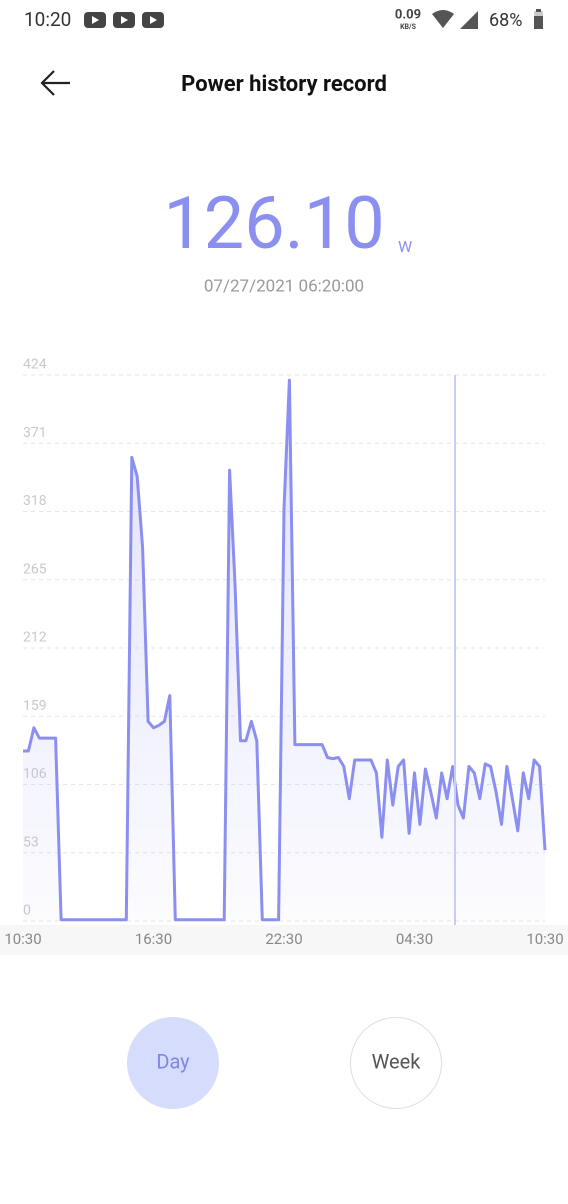  I want to click on x-axis-band, so click(284, 940).